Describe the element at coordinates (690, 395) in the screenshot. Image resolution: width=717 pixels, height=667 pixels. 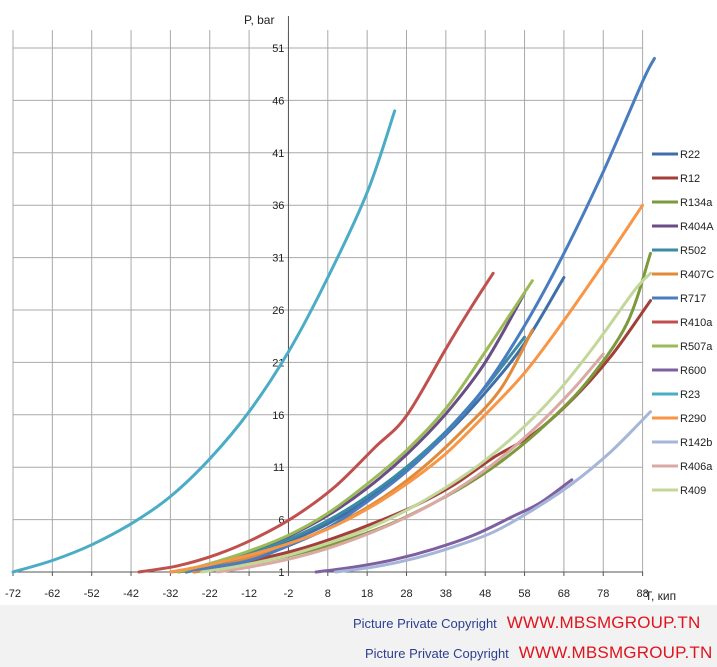
I see `legend-label: R23` at that location.